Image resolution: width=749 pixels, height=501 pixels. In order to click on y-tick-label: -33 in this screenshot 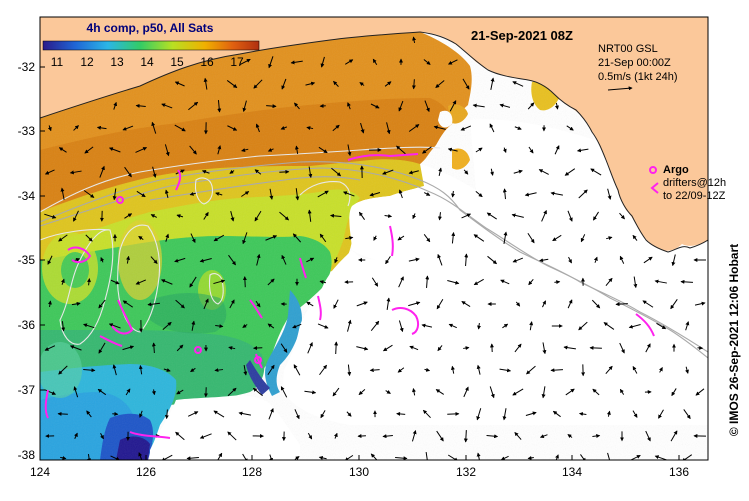, I will do `click(27, 131)`.